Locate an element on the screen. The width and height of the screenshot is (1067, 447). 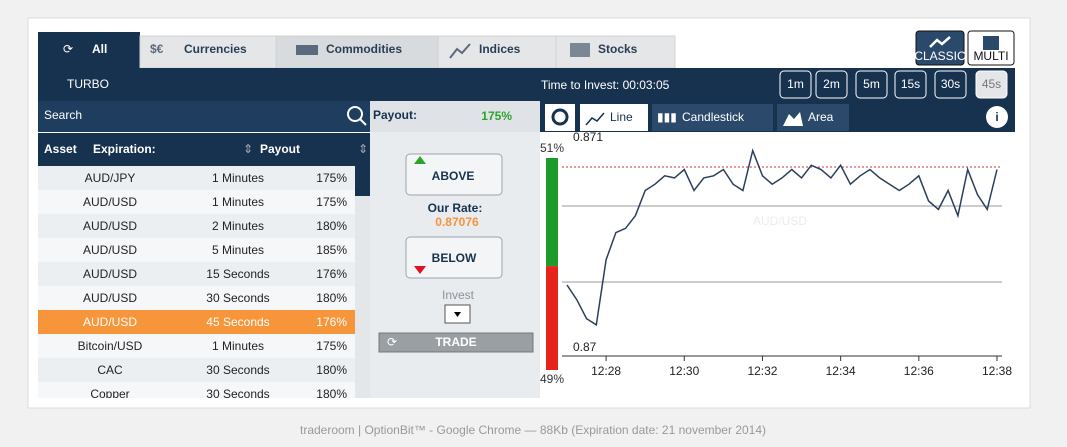
expiration-cell: 5 Minutes is located at coordinates (238, 250).